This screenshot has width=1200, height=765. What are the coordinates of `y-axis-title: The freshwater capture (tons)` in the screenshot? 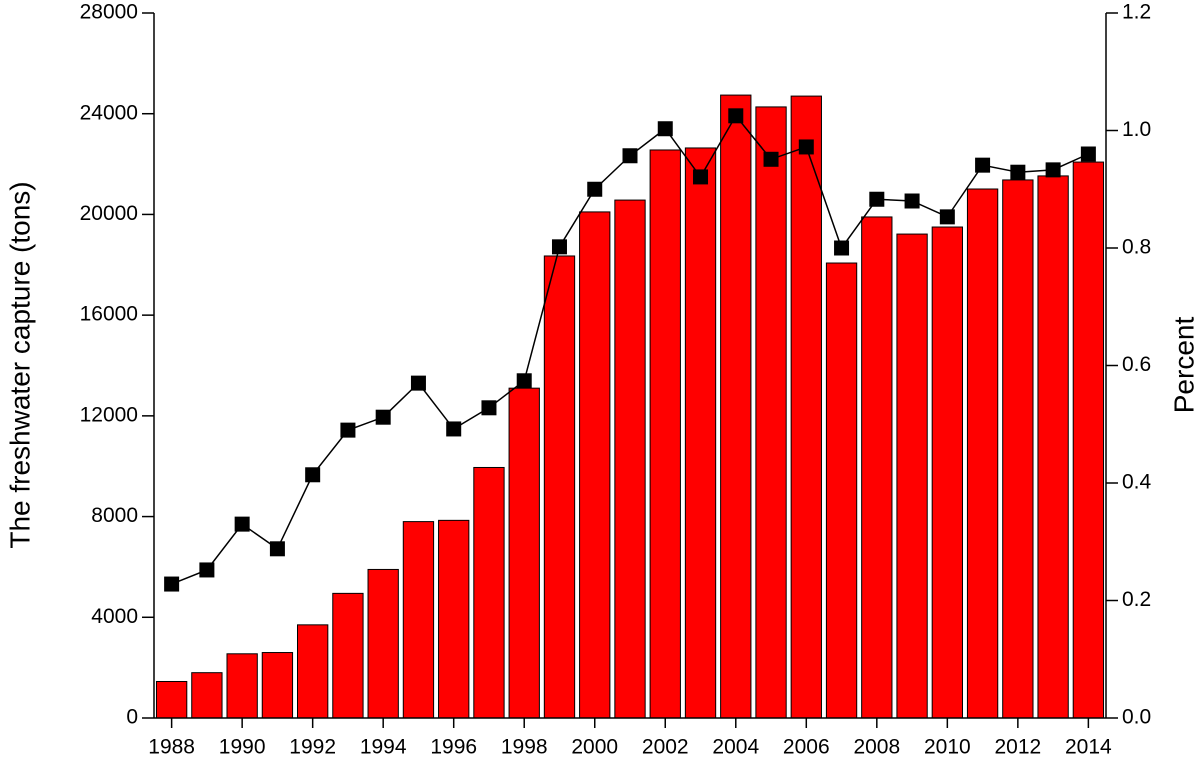 It's located at (19, 364).